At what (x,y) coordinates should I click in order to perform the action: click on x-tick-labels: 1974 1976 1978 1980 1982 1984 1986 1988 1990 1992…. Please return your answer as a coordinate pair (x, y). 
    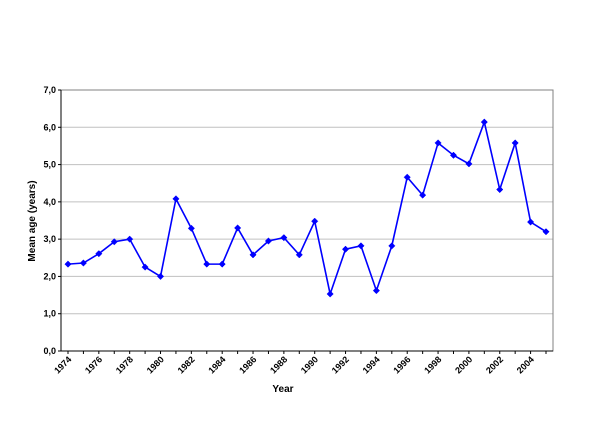
    Looking at the image, I should click on (299, 363).